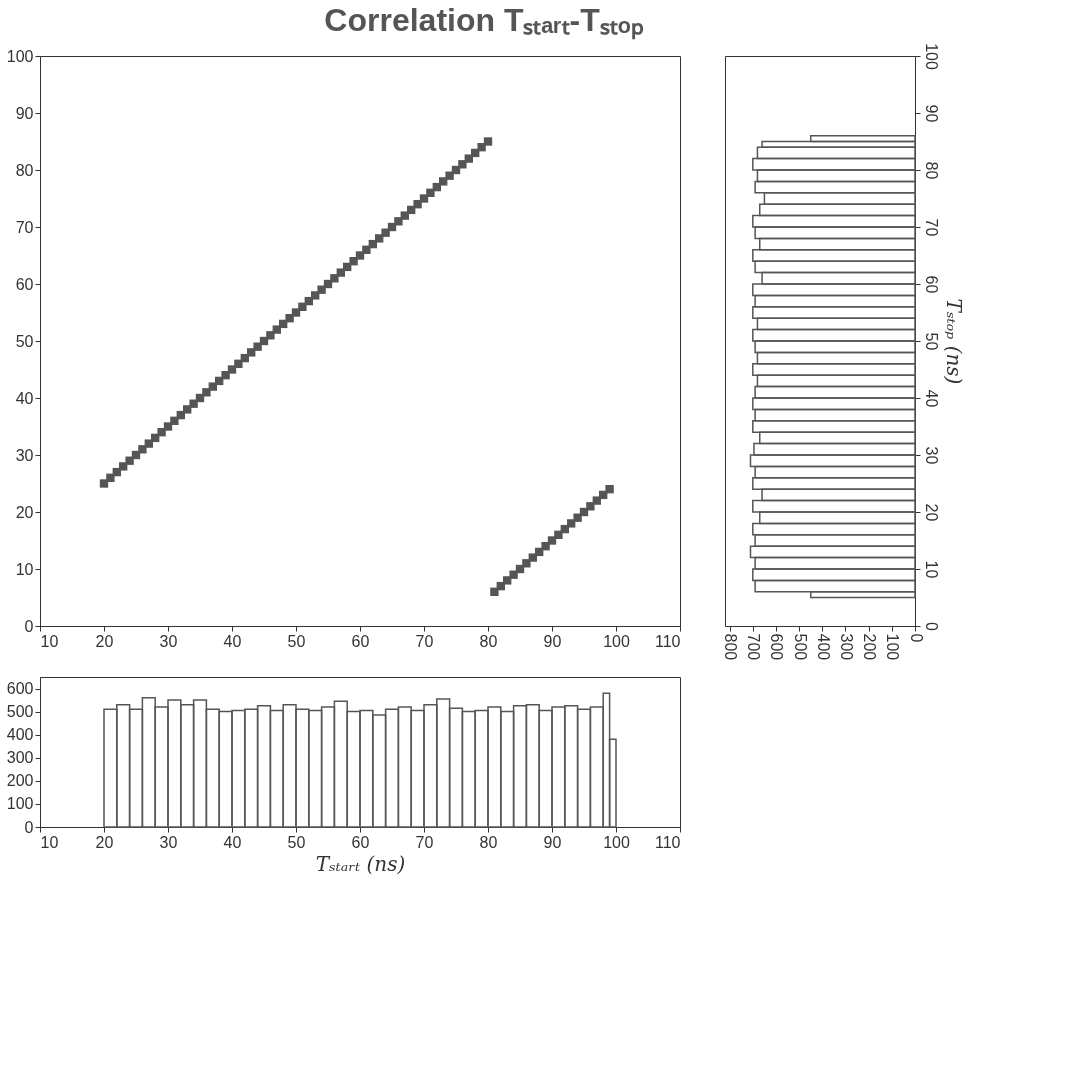  Describe the element at coordinates (800, 647) in the screenshot. I see `x-tick-label: 500` at that location.